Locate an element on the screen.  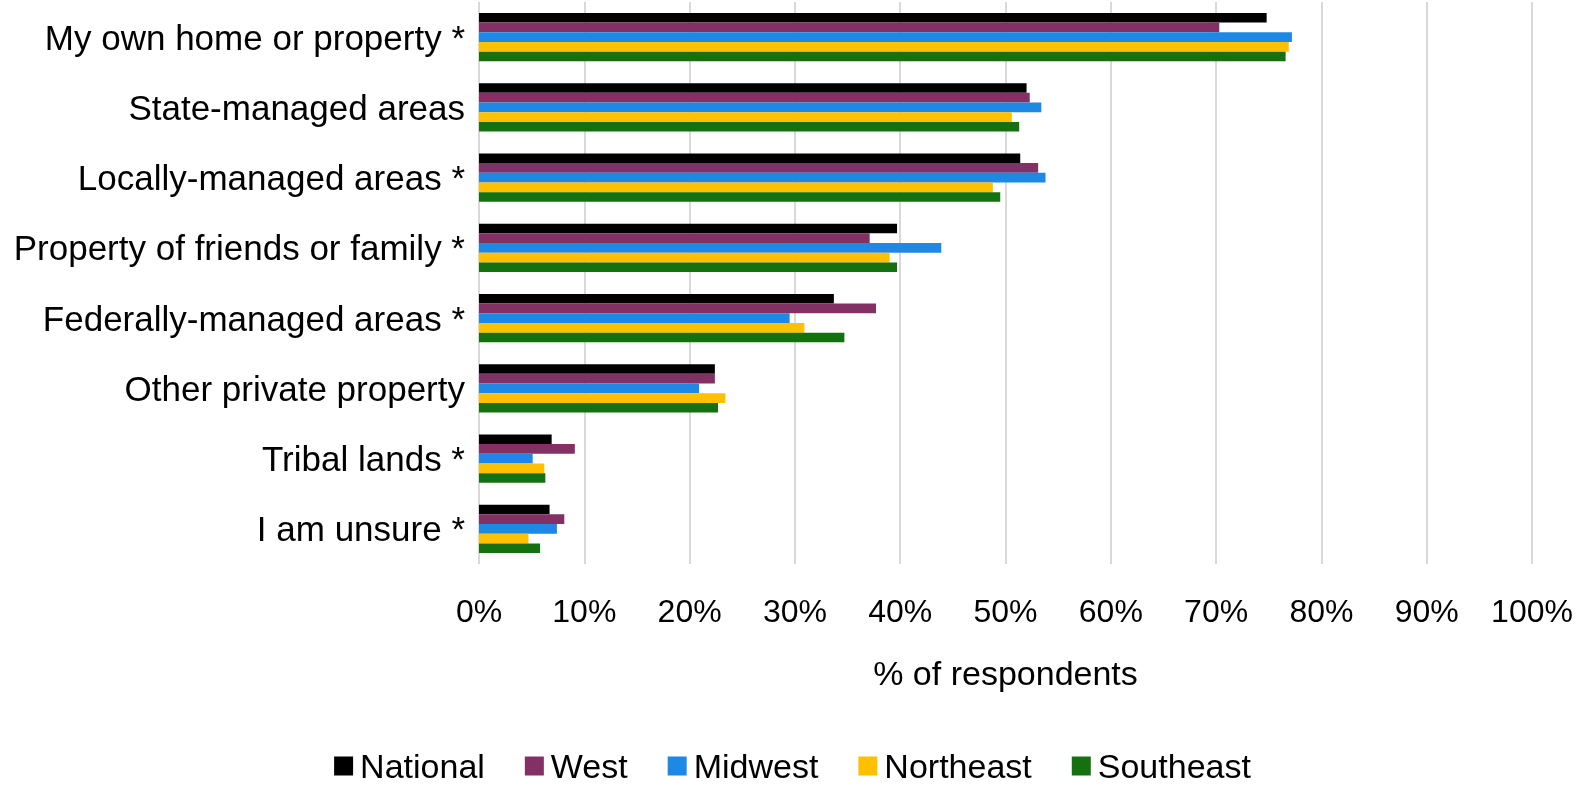
x-axis-title: % of respondents is located at coordinates (1005, 673).